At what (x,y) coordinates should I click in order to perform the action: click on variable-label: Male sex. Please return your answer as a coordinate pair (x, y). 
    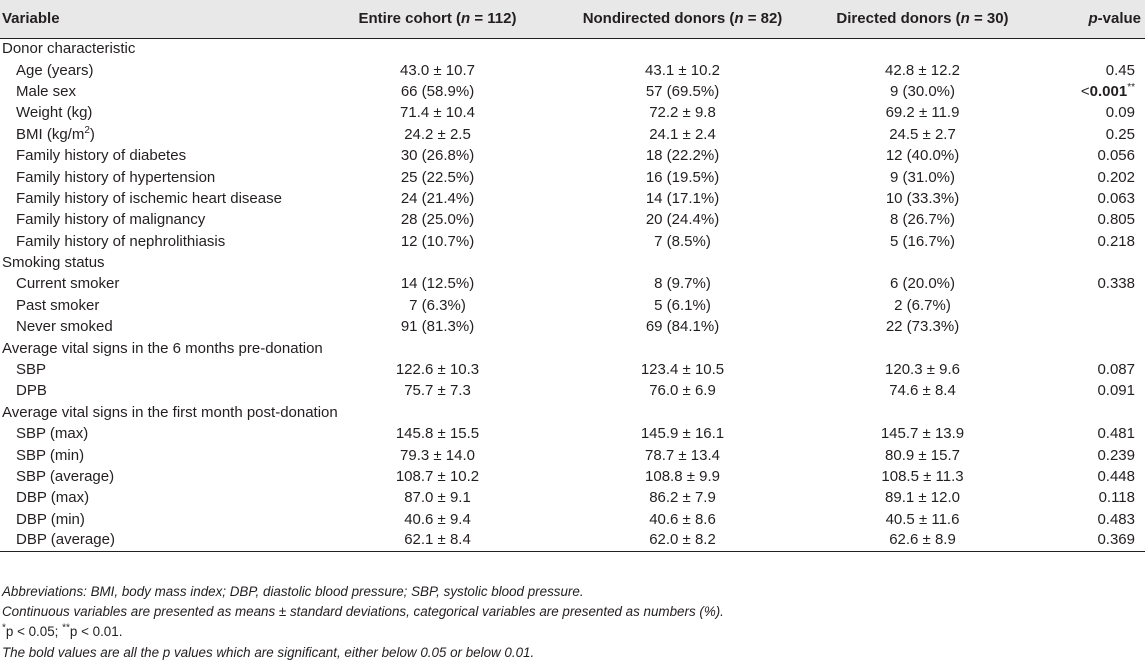
    Looking at the image, I should click on (46, 91).